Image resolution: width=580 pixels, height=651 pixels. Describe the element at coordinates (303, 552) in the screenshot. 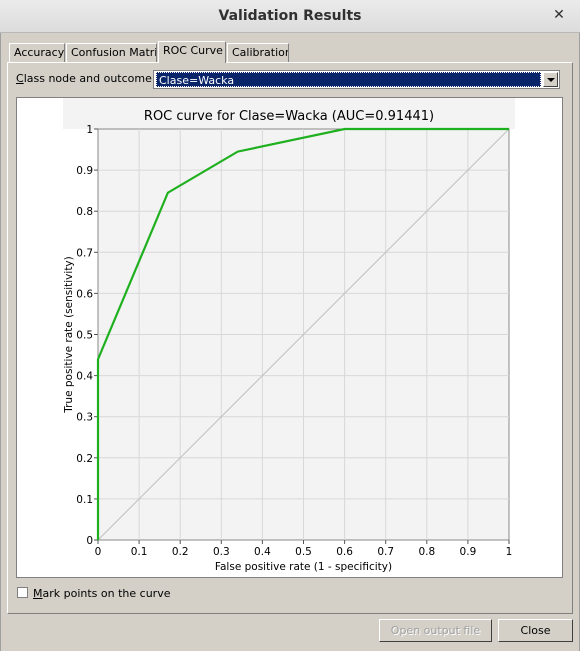

I see `x-tick-label: 0.5` at that location.